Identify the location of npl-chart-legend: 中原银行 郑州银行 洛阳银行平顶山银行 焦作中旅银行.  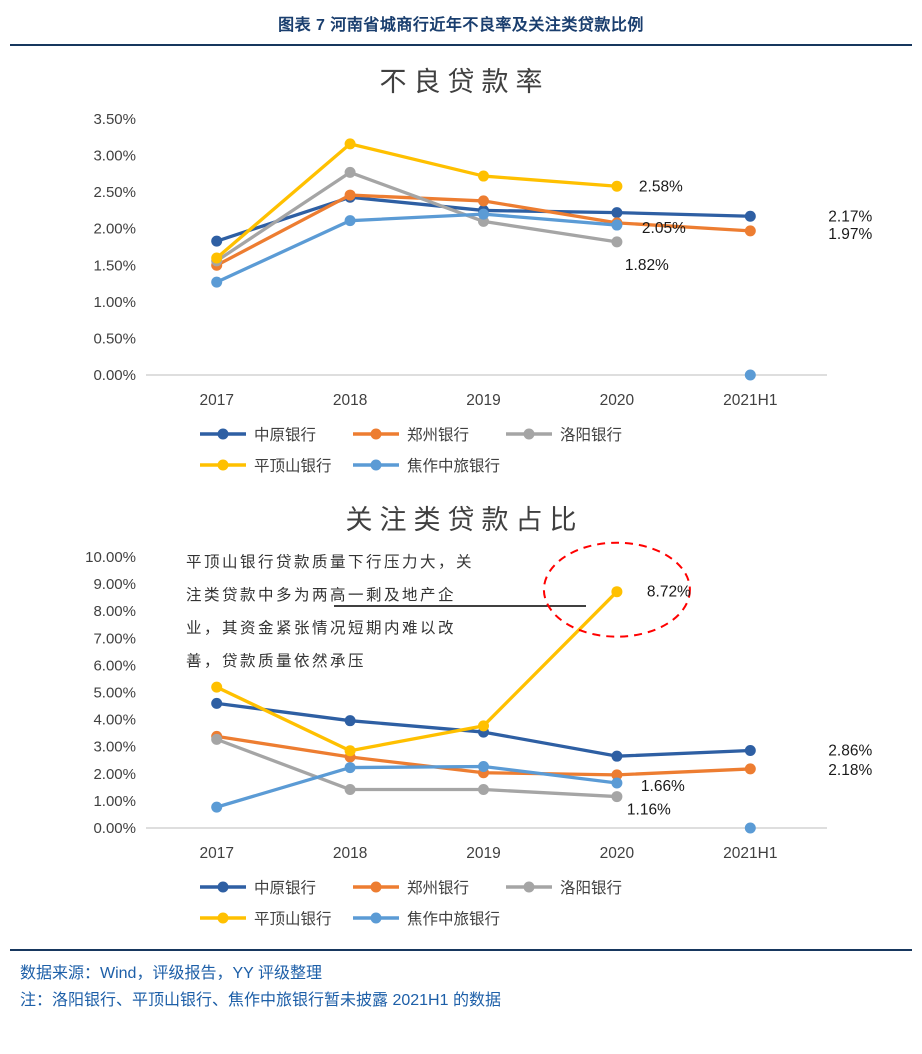
(561, 449).